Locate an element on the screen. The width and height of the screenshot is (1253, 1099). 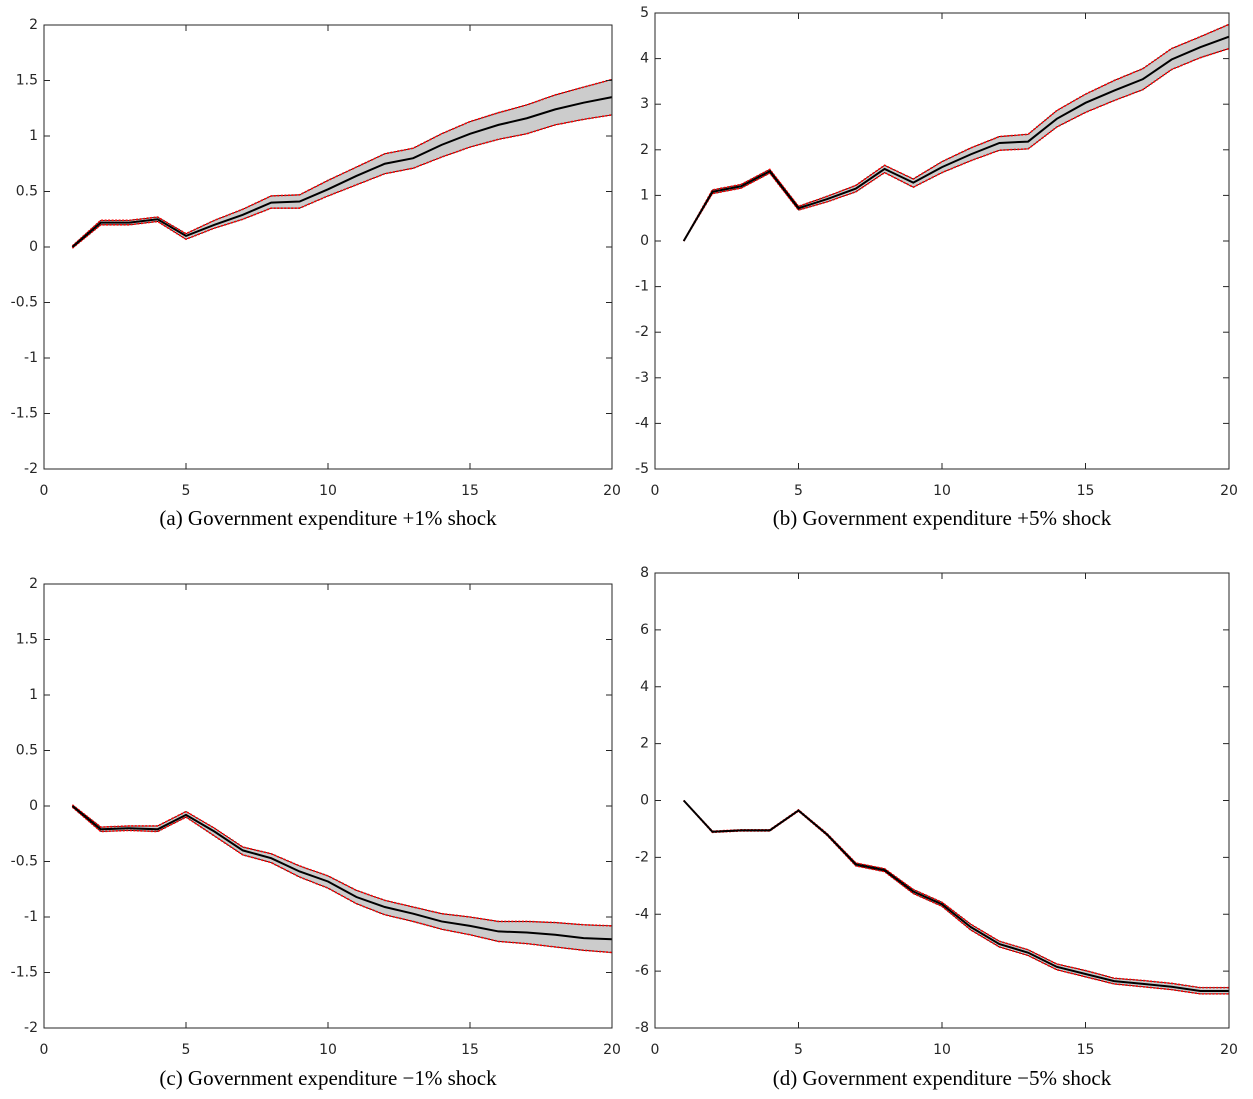
y-tick-label: -5 is located at coordinates (642, 469).